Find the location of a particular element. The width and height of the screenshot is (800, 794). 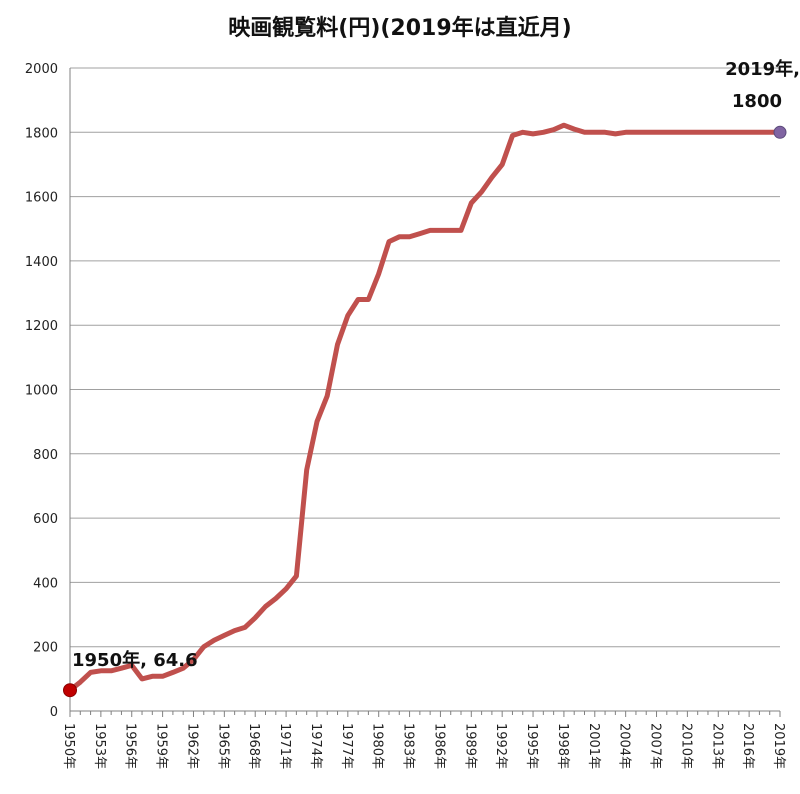

end-point-label-line1: 2019年, is located at coordinates (762, 69).